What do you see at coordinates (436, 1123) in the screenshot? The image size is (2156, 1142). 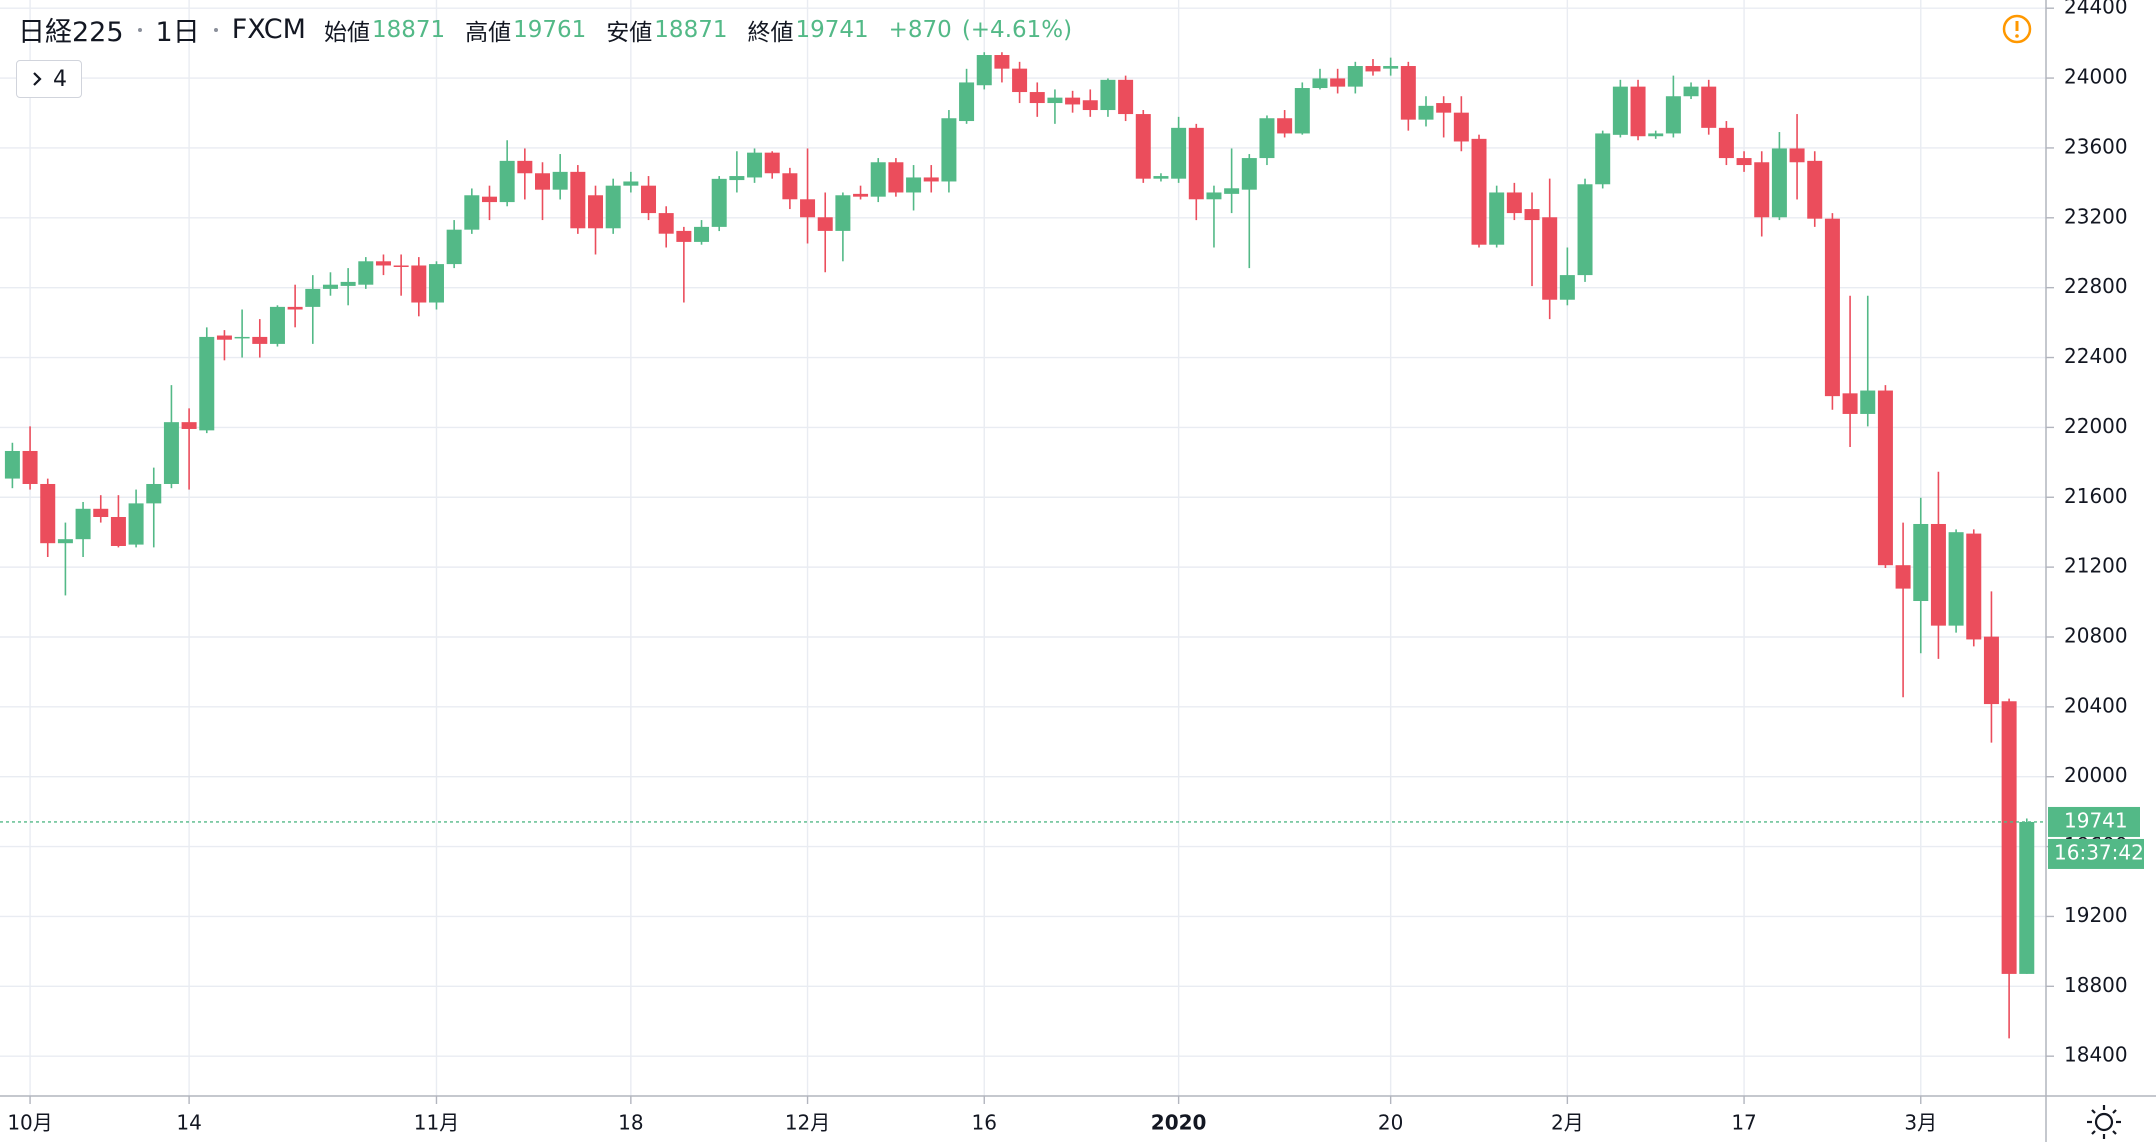 I see `x-tick-label: 11月` at bounding box center [436, 1123].